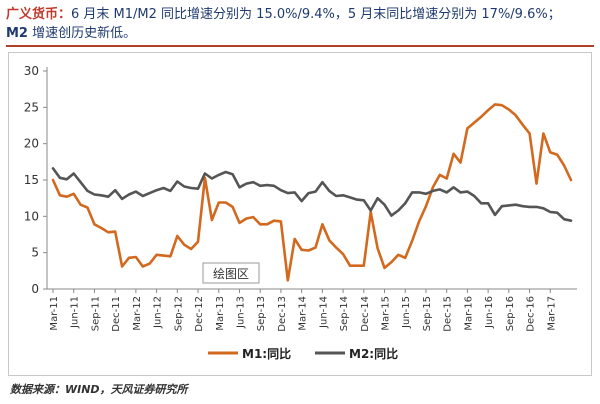 The height and width of the screenshot is (404, 600). What do you see at coordinates (82, 33) in the screenshot?
I see `header-text-2: 增速创历史新低。` at bounding box center [82, 33].